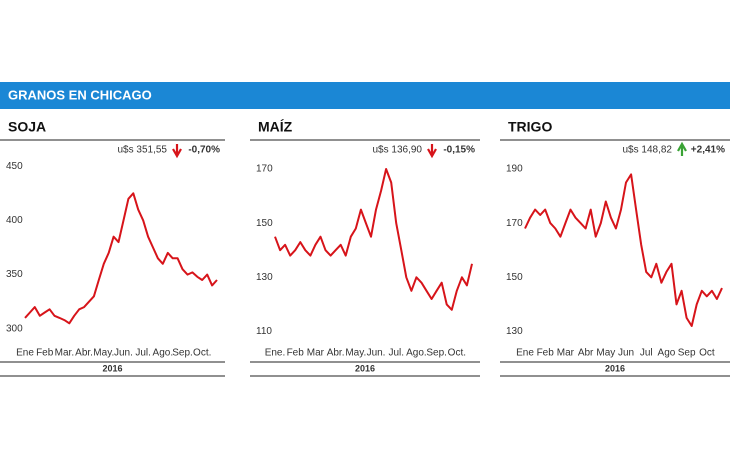 The height and width of the screenshot is (460, 730). I want to click on panel-title: TRIGO, so click(530, 127).